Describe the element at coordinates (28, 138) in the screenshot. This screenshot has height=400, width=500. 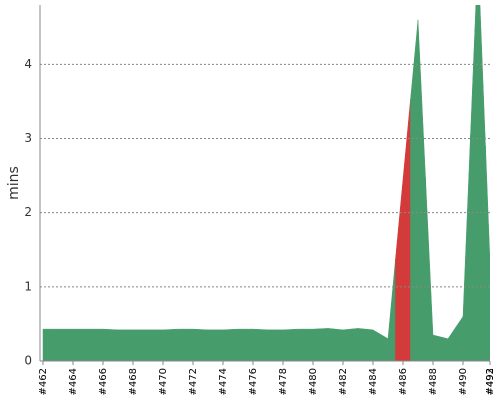
I see `y-tick-label: 3` at that location.